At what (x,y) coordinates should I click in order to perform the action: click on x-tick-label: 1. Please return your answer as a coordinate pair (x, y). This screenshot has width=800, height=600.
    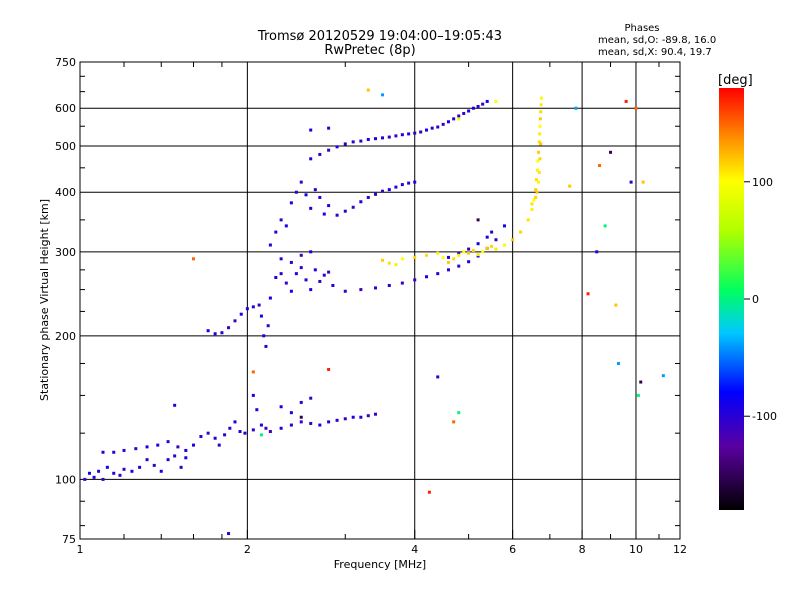
    Looking at the image, I should click on (80, 549).